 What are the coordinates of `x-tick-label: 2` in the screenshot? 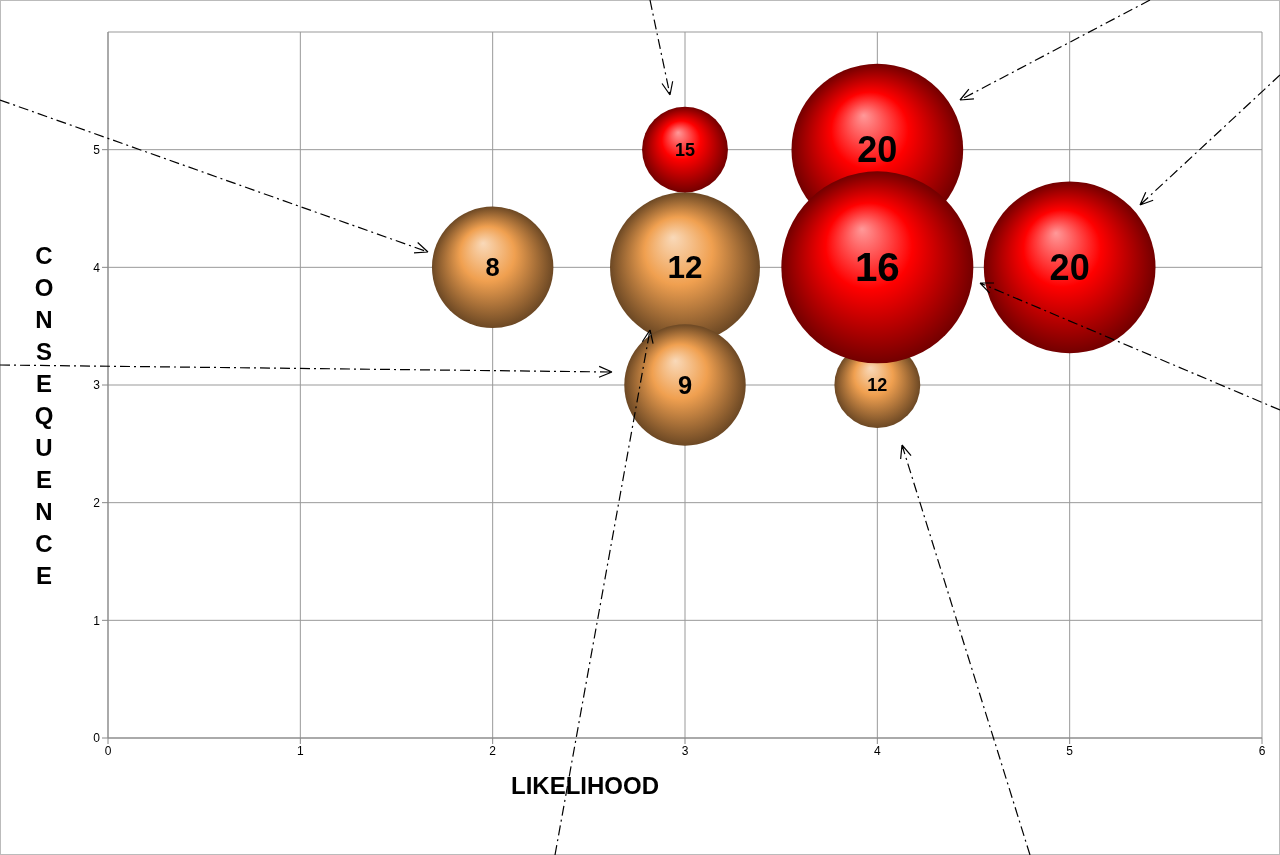 It's located at (493, 750).